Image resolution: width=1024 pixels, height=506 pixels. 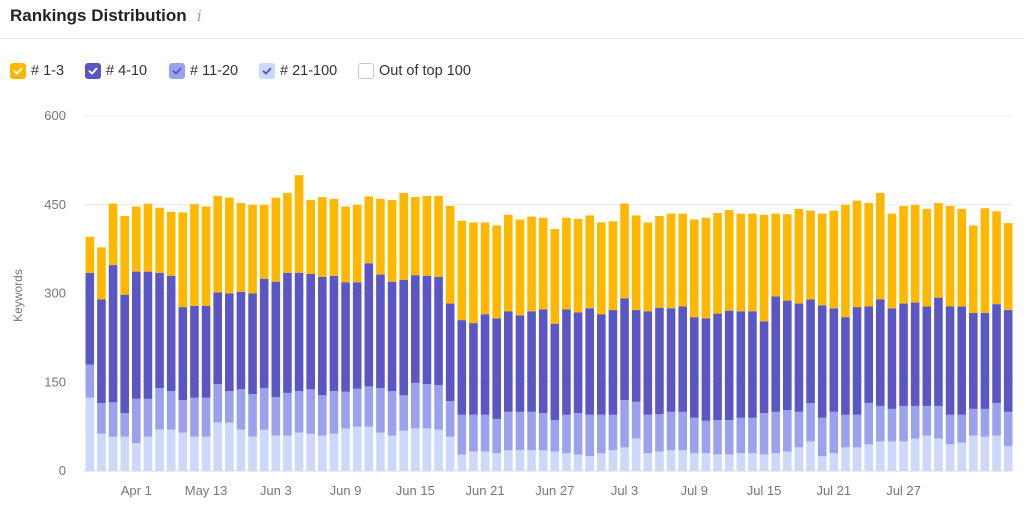 What do you see at coordinates (298, 71) in the screenshot?
I see `legend-item-21-100: # 21-100` at bounding box center [298, 71].